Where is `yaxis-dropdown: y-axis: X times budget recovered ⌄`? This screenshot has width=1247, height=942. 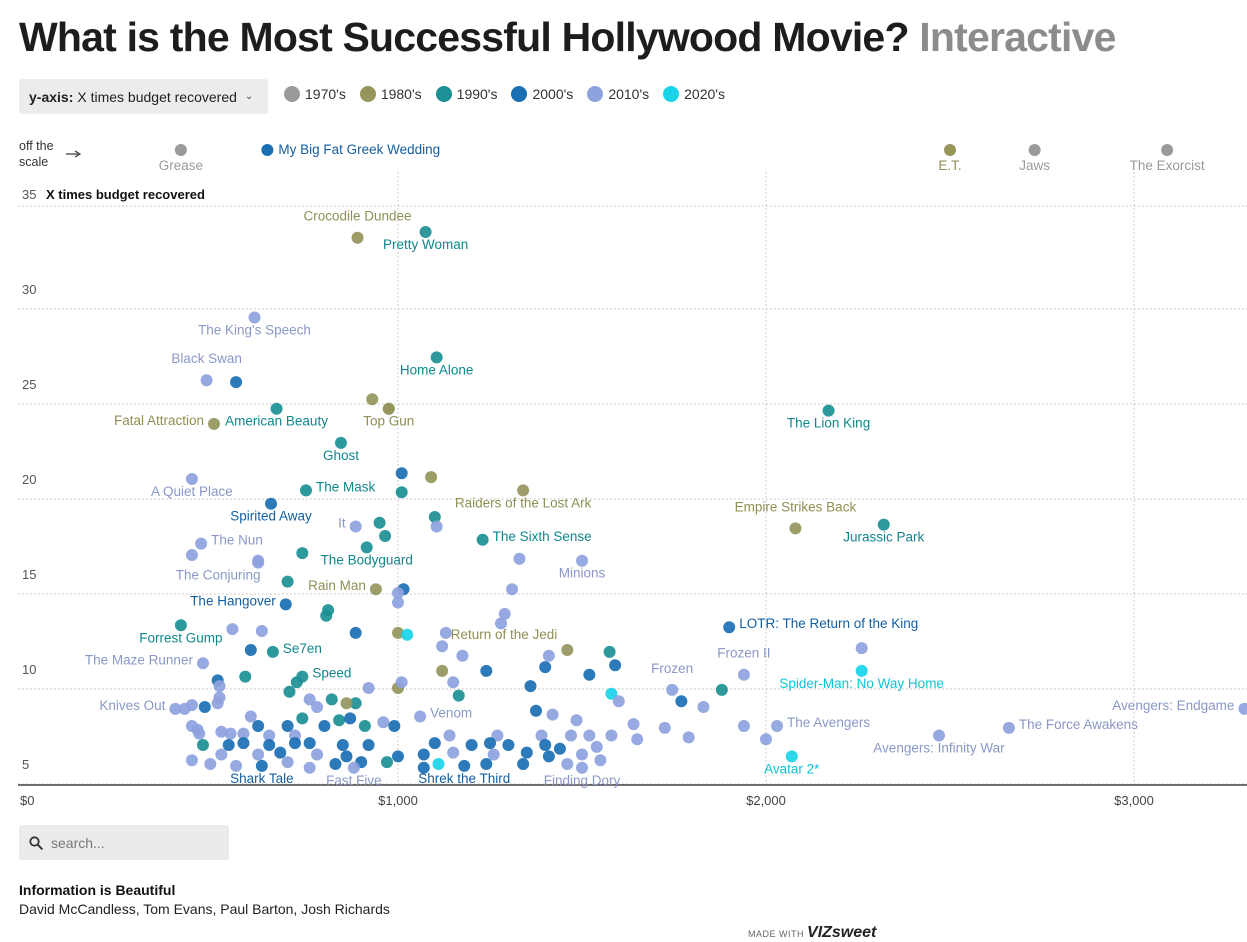
yaxis-dropdown: y-axis: X times budget recovered ⌄ is located at coordinates (143, 96).